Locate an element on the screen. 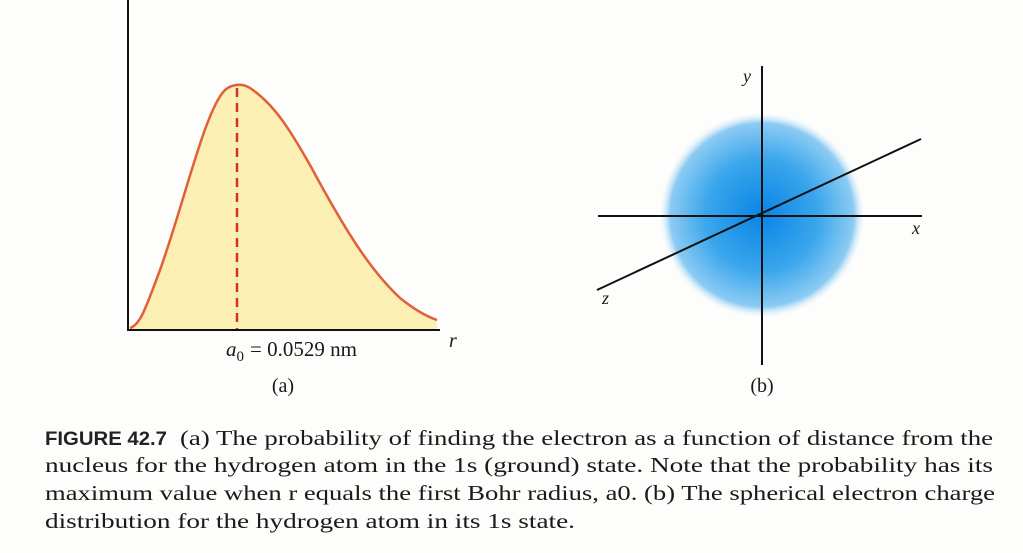  probability-area is located at coordinates (283, 207).